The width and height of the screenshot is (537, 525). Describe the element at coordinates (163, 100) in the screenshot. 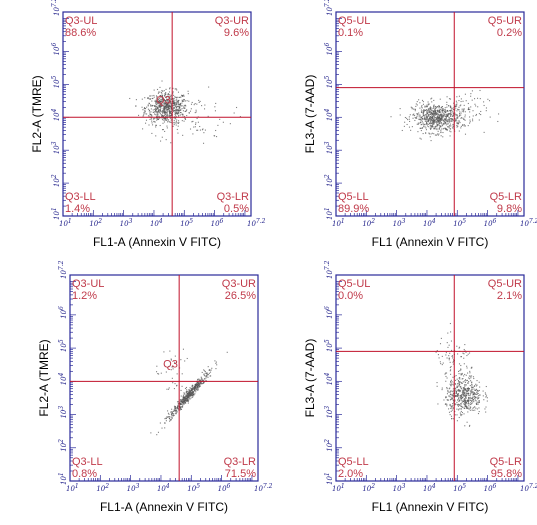

I see `gate-name-label: Q3` at that location.